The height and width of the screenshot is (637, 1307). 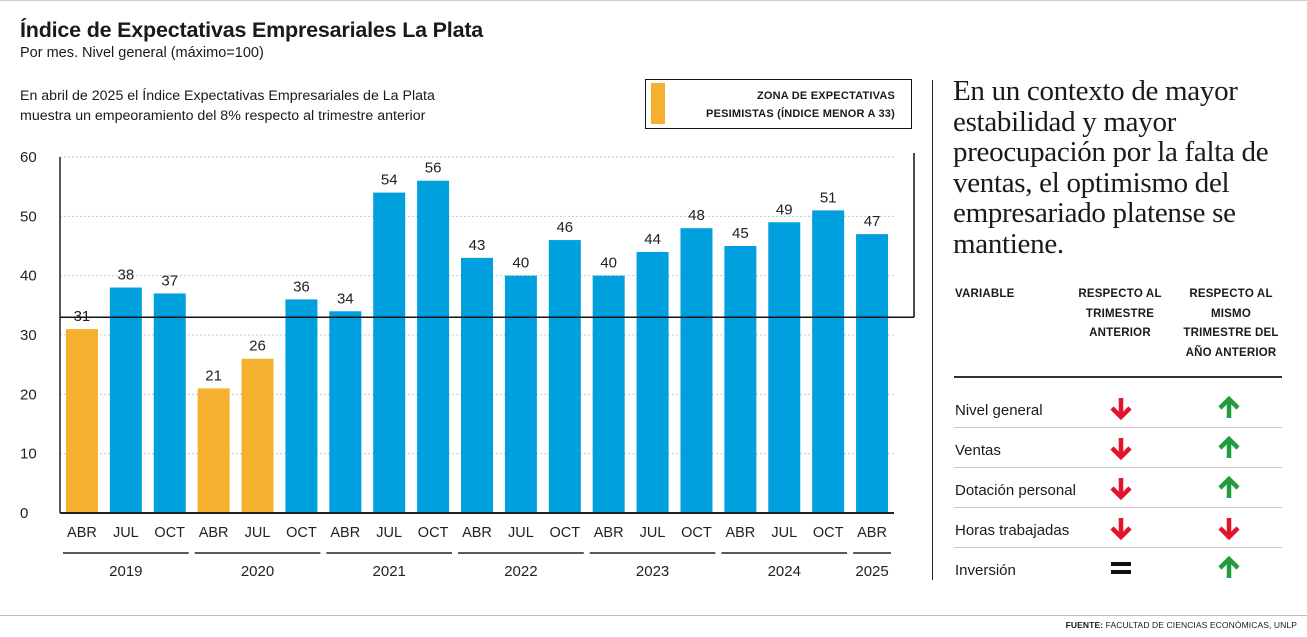 What do you see at coordinates (800, 114) in the screenshot?
I see `legend-line-2: PESIMISTAS (ÍNDICE MENOR A 33)` at bounding box center [800, 114].